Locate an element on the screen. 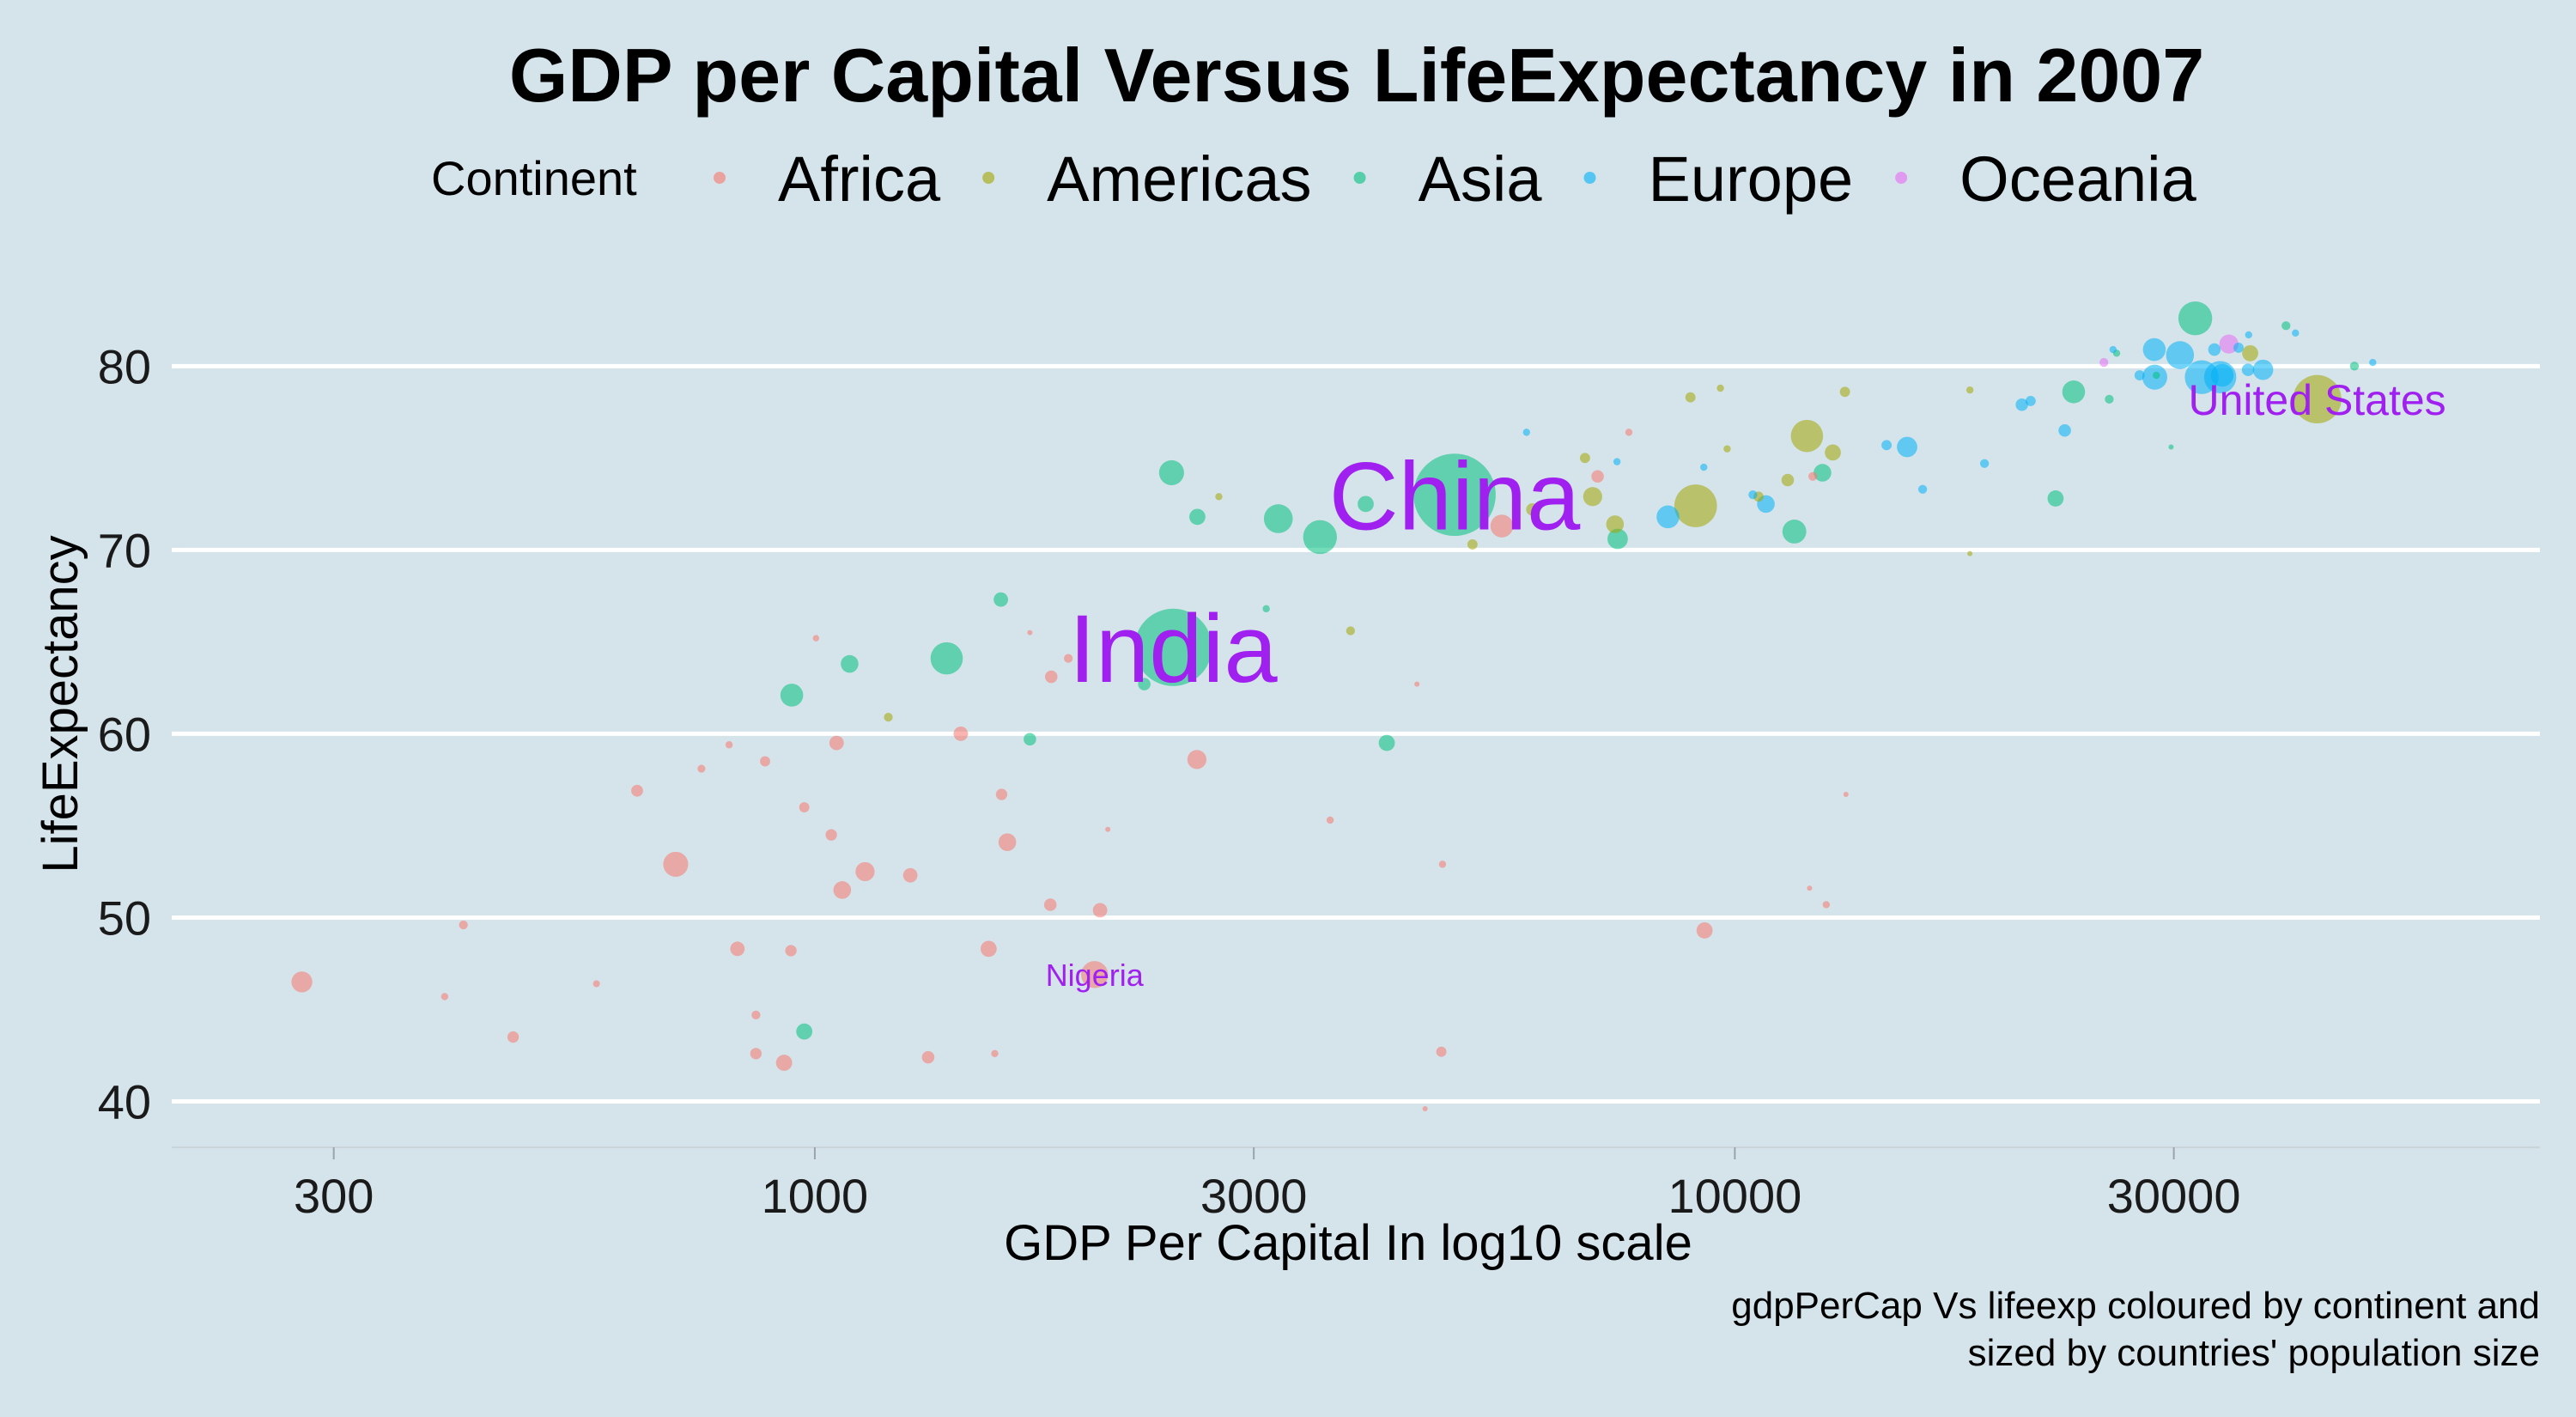 Image resolution: width=2576 pixels, height=1417 pixels. x-tick-label: 10000 is located at coordinates (1735, 1196).